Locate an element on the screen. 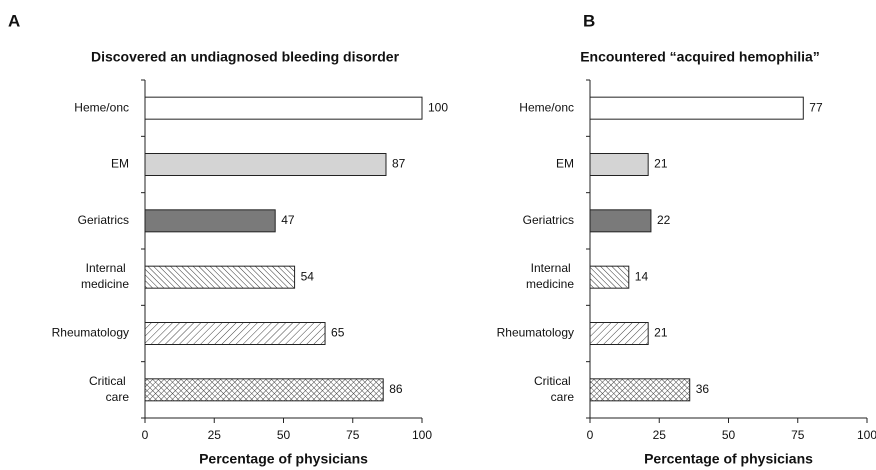 This screenshot has height=470, width=876. panel-letter: B is located at coordinates (589, 20).